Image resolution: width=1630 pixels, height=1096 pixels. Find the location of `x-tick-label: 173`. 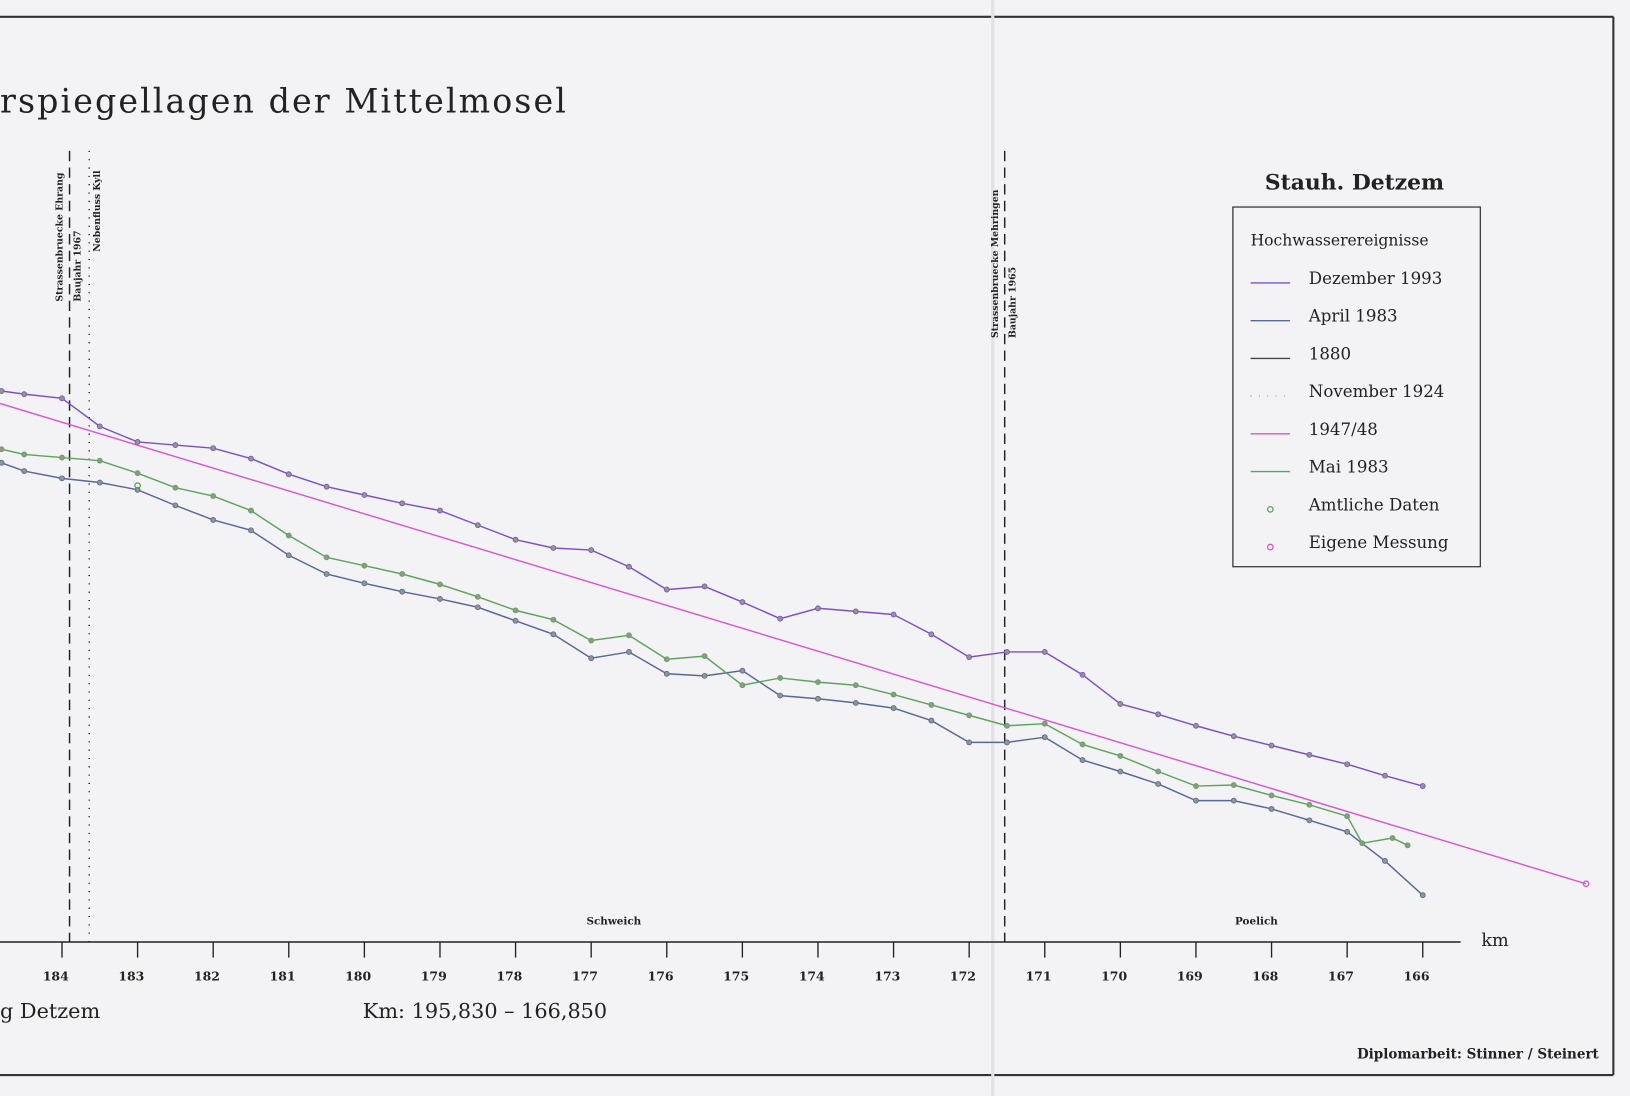

x-tick-label: 173 is located at coordinates (887, 975).